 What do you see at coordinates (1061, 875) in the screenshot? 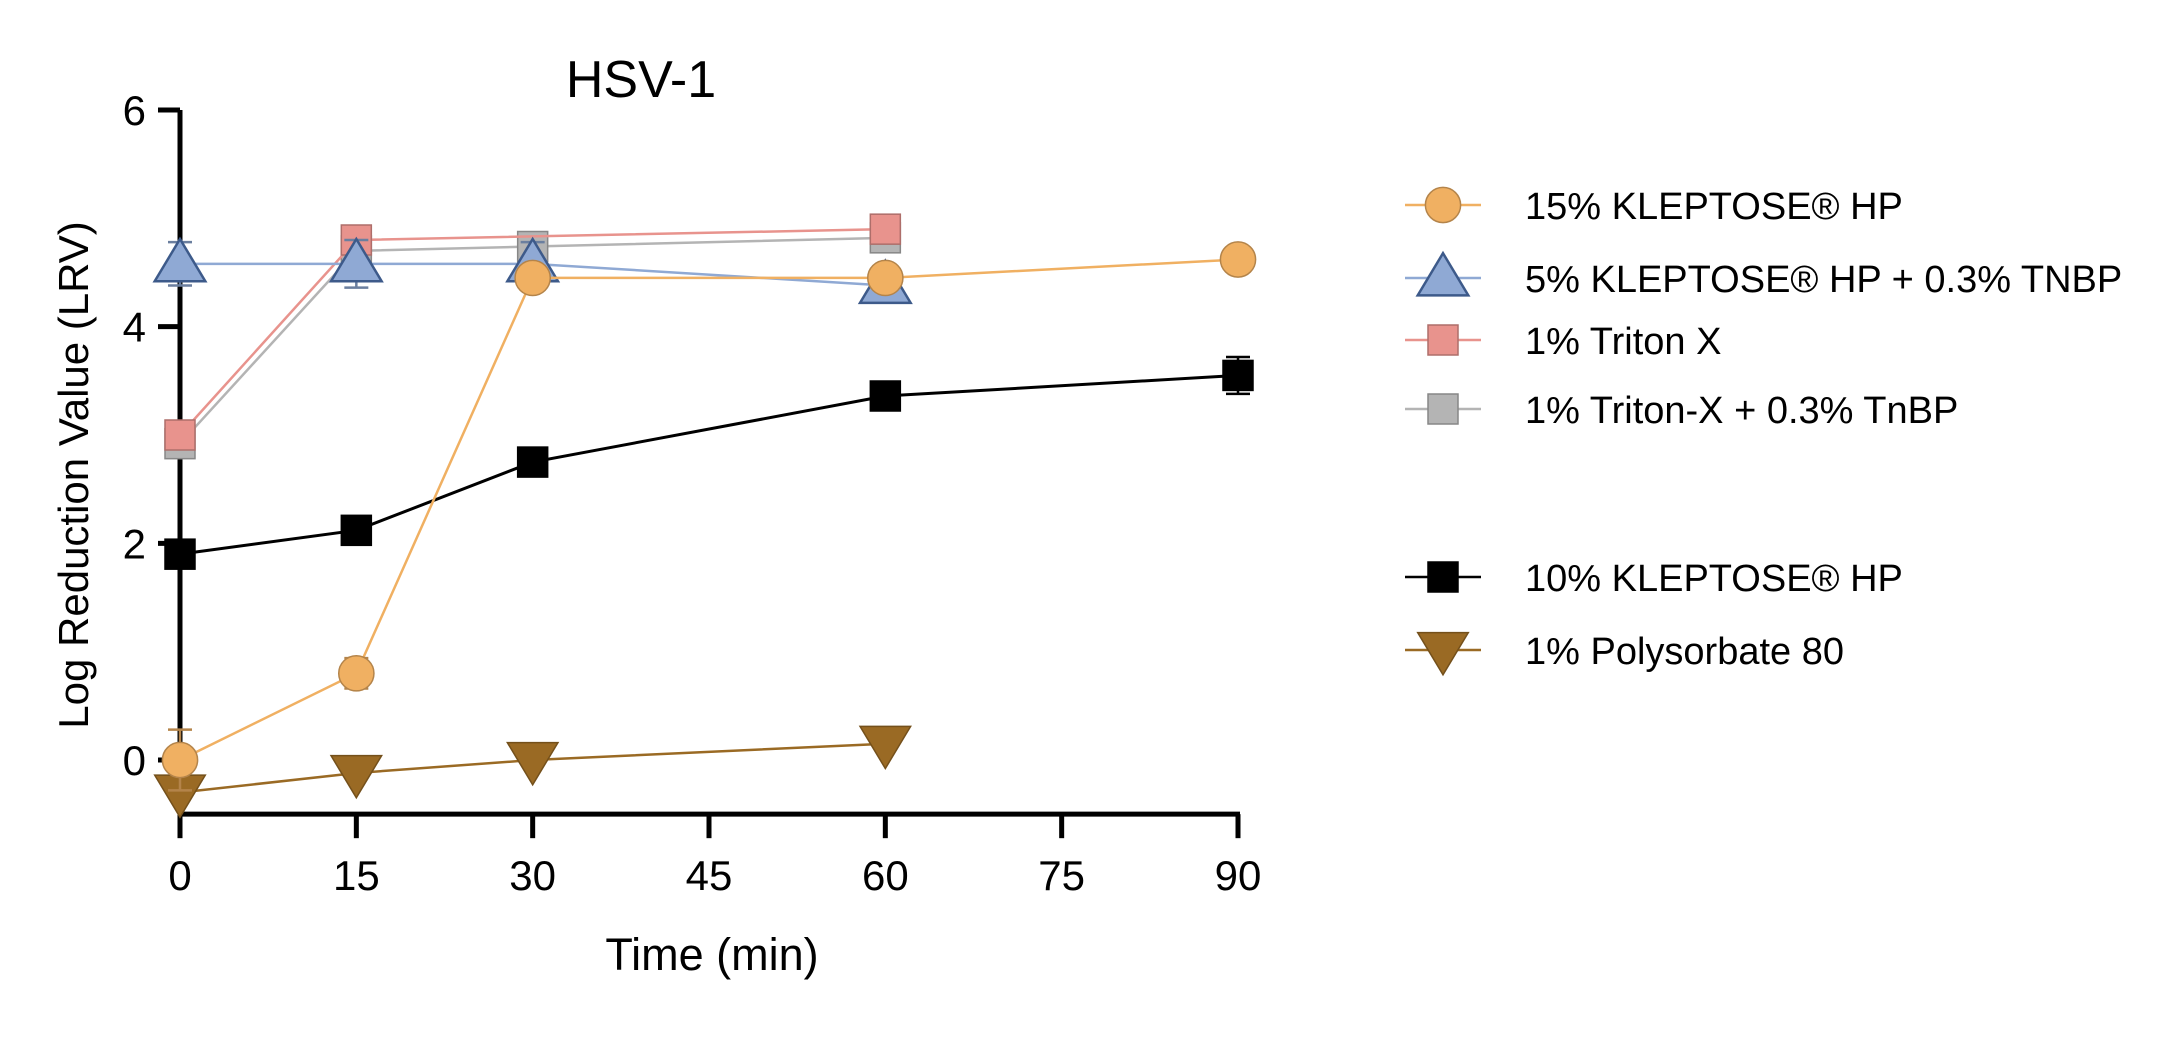
I see `x-tick-label: 75` at bounding box center [1061, 875].